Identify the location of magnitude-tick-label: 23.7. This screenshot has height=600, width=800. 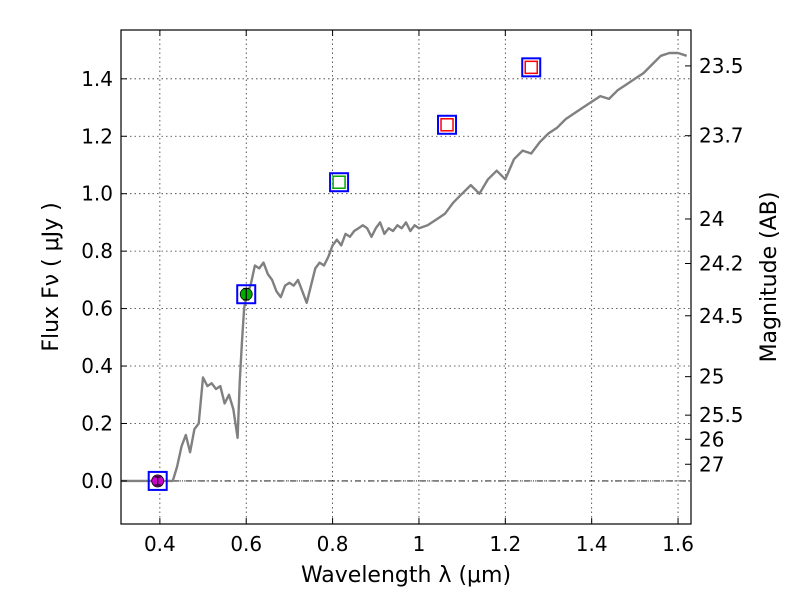
(721, 136).